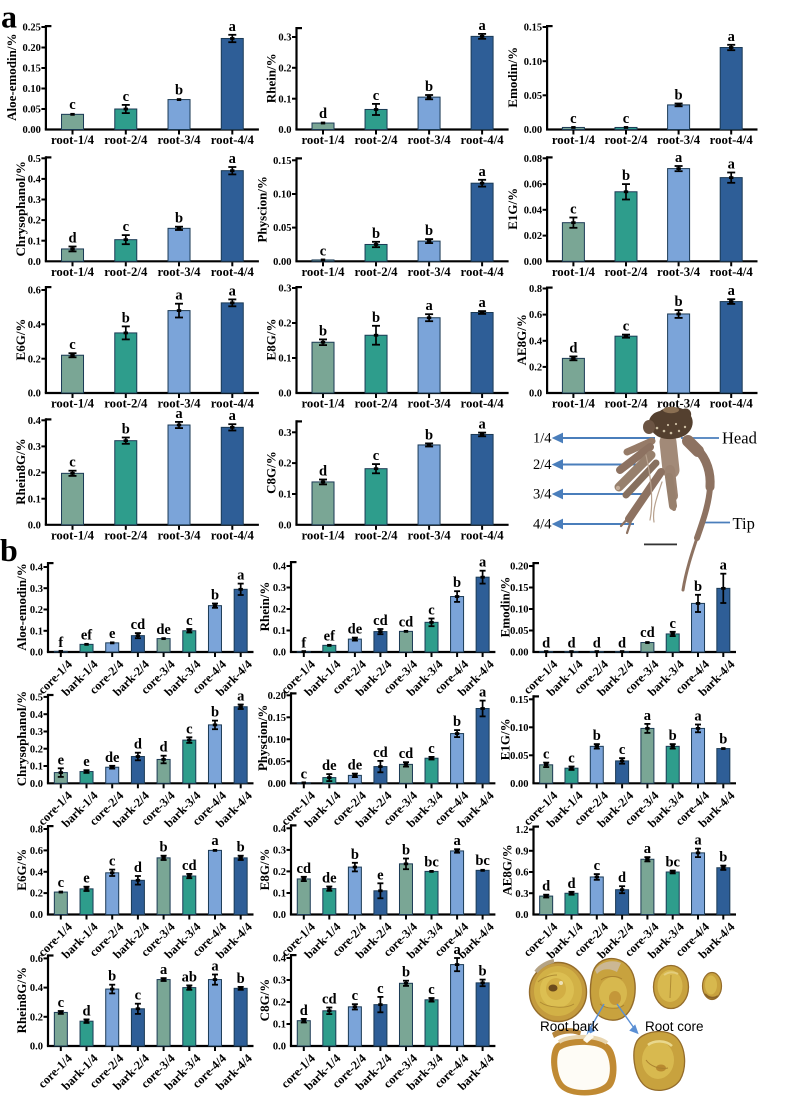  I want to click on svg-text: Emodin/%, so click(505, 607).